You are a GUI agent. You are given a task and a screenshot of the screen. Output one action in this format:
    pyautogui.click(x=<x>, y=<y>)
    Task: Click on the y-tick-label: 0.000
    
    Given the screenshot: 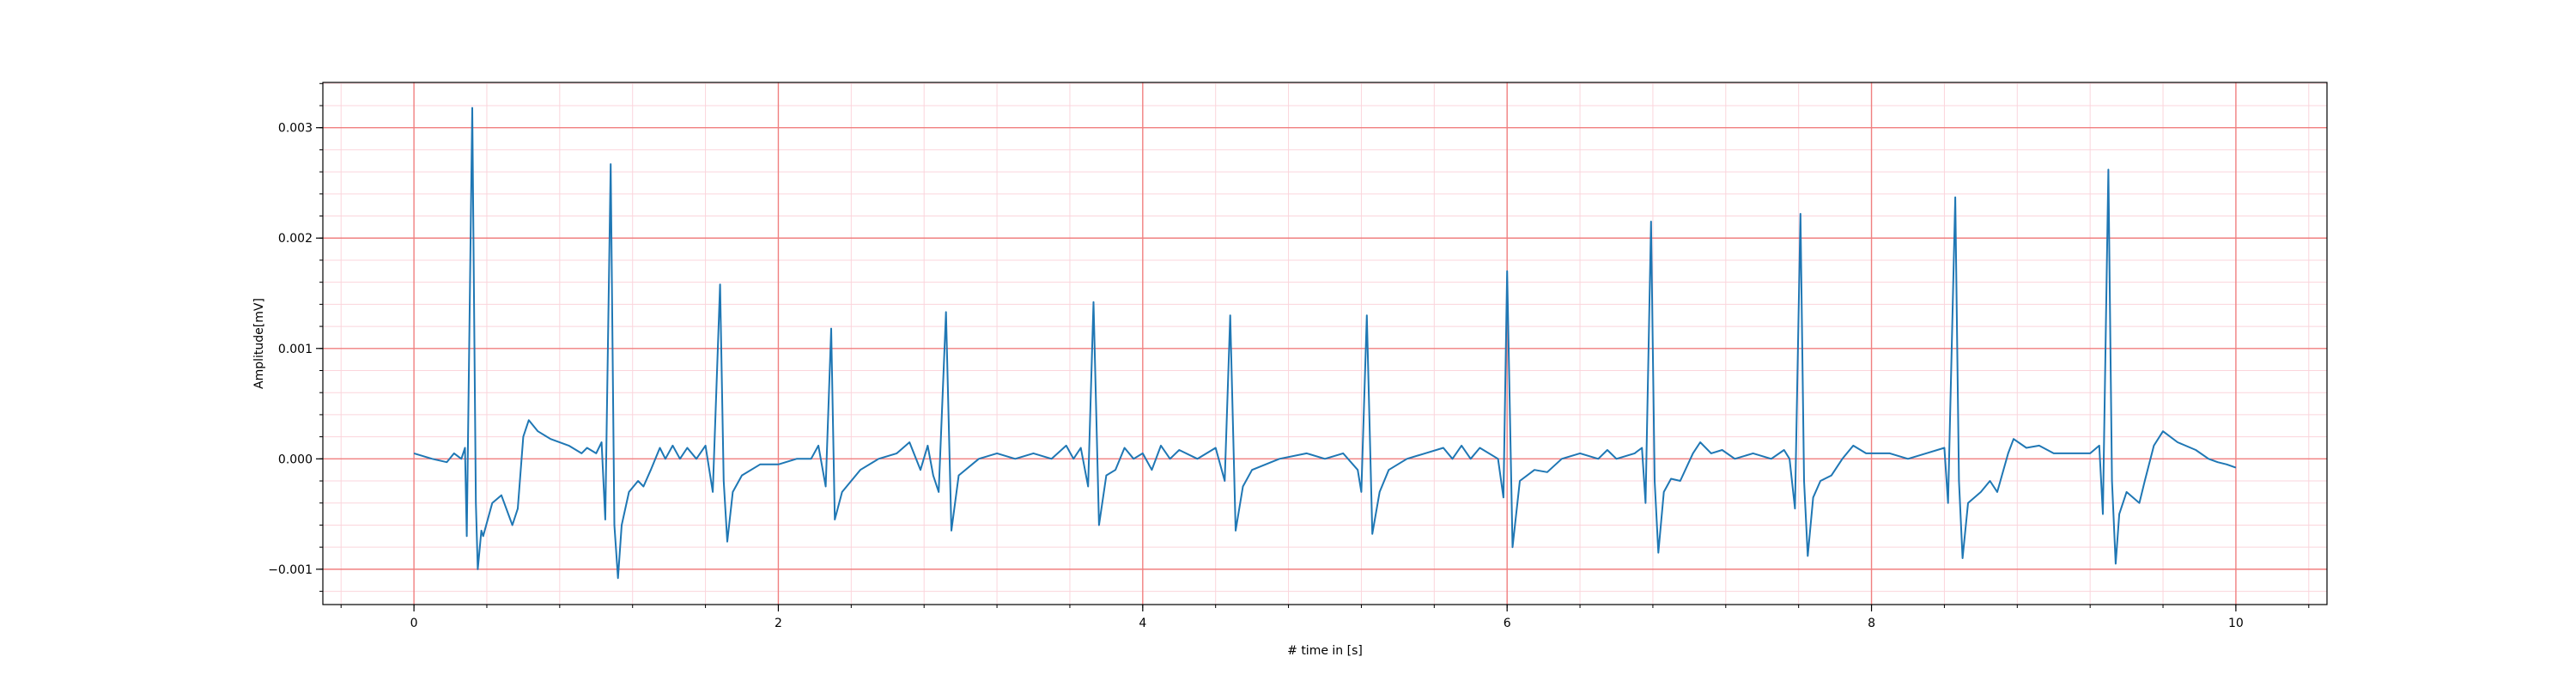 What is the action you would take?
    pyautogui.click(x=295, y=459)
    